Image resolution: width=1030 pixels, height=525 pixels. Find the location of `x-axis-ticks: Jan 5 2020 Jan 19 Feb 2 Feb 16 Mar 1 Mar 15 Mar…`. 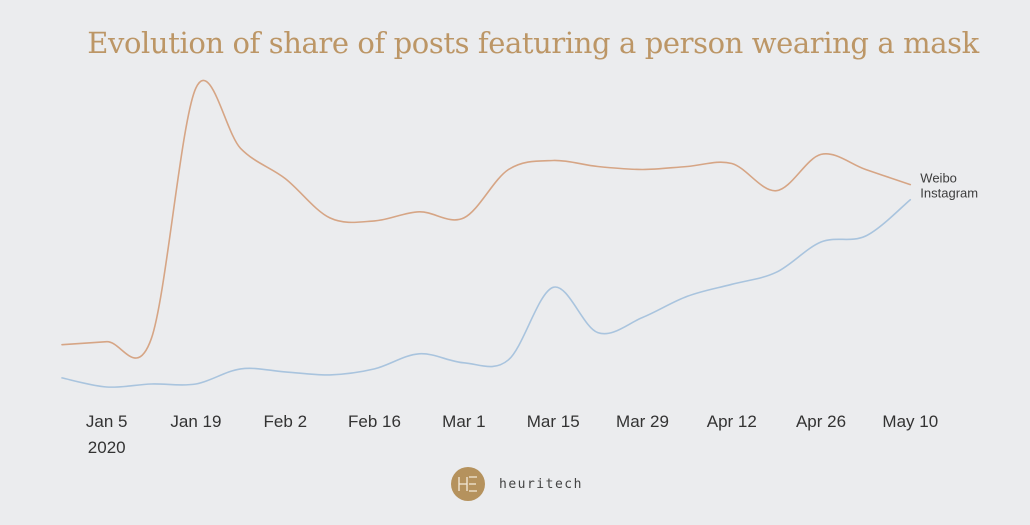

x-axis-ticks: Jan 5 2020 Jan 19 Feb 2 Feb 16 Mar 1 Mar 15 Mar… is located at coordinates (512, 434).